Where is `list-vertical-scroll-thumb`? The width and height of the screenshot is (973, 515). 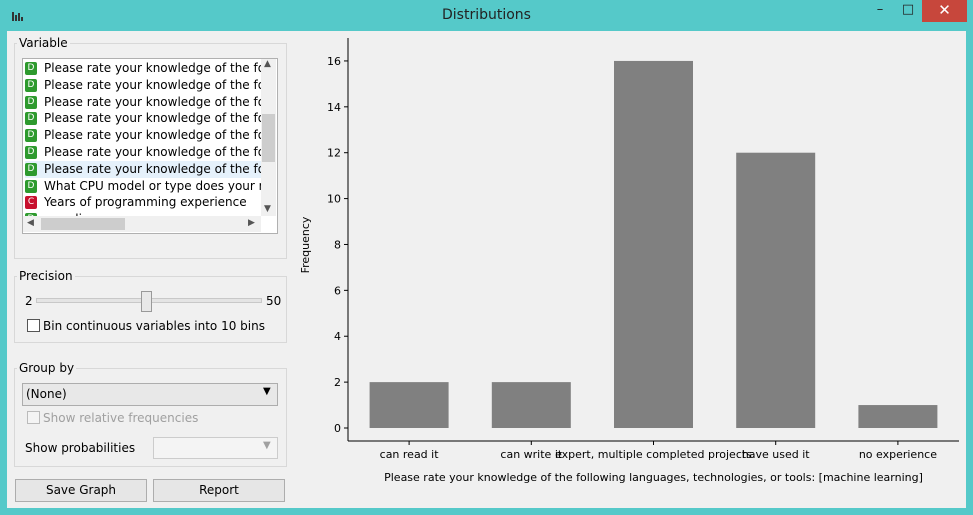
list-vertical-scroll-thumb is located at coordinates (268, 138).